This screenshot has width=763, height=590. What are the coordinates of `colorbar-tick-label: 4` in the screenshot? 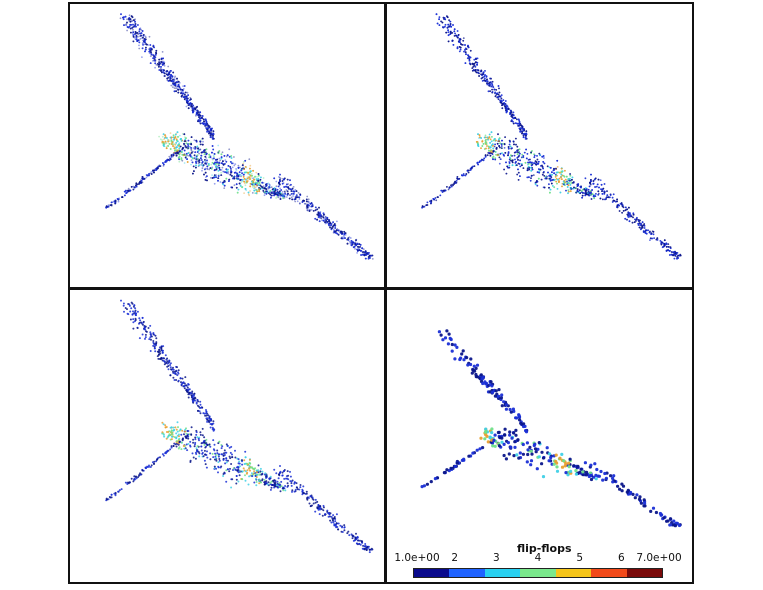 It's located at (538, 558).